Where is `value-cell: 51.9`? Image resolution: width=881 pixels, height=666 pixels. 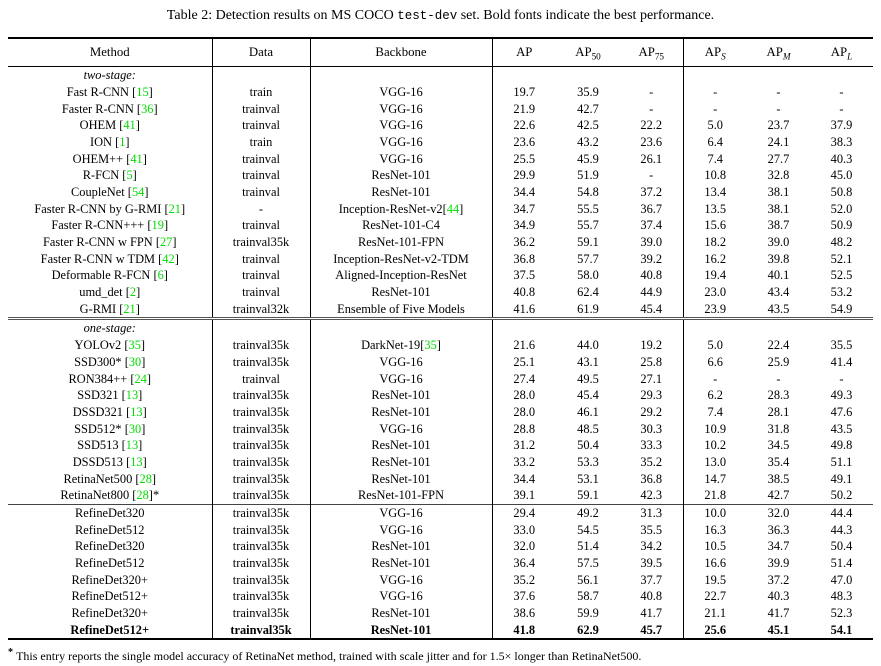
value-cell: 51.9 is located at coordinates (588, 175).